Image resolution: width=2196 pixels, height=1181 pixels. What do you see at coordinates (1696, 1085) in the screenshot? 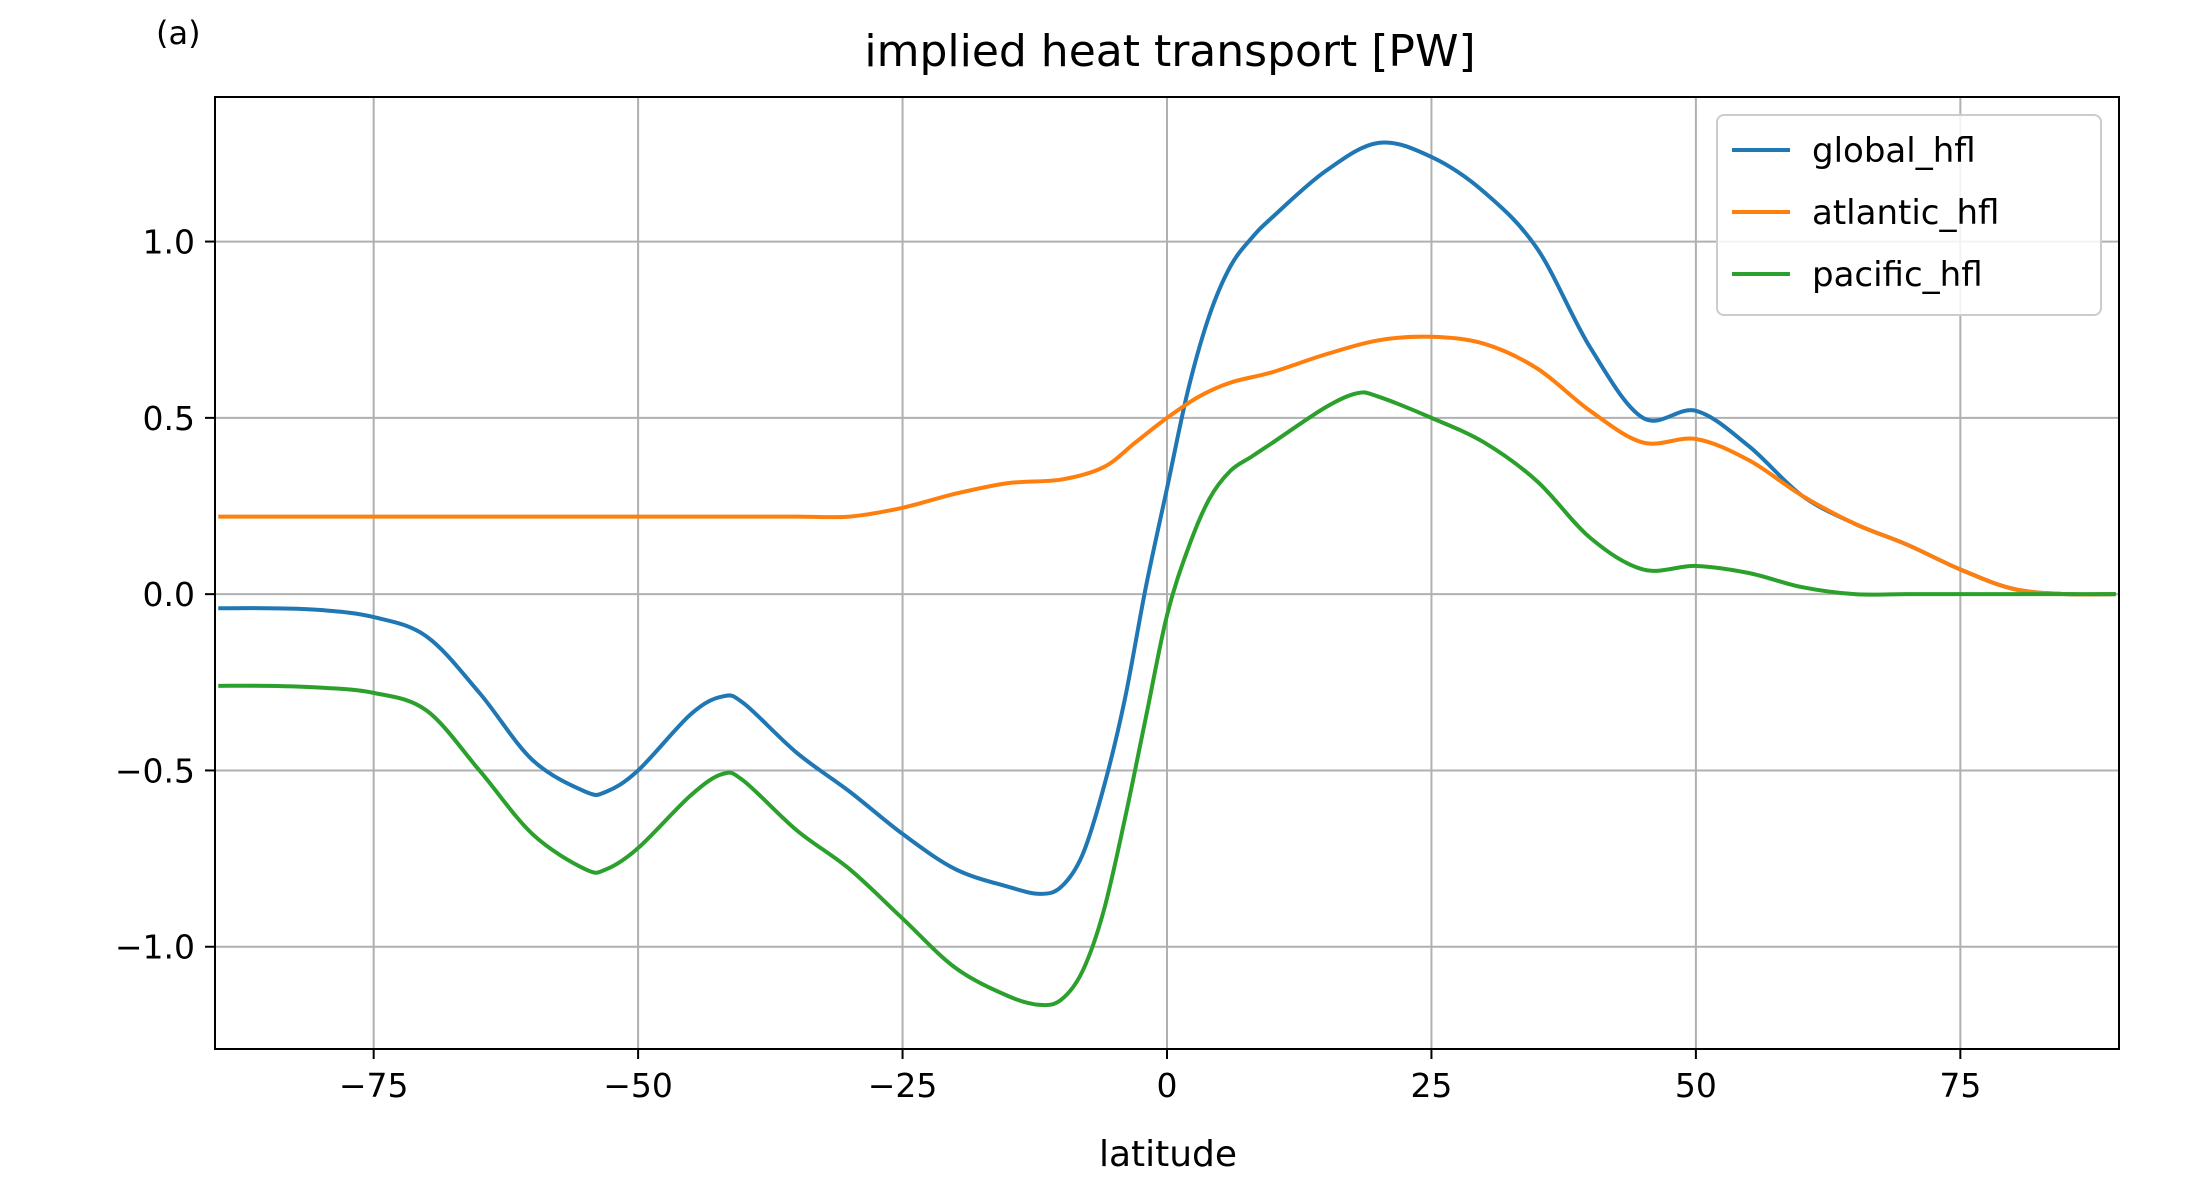
I see `x-tick-label: 50` at bounding box center [1696, 1085].